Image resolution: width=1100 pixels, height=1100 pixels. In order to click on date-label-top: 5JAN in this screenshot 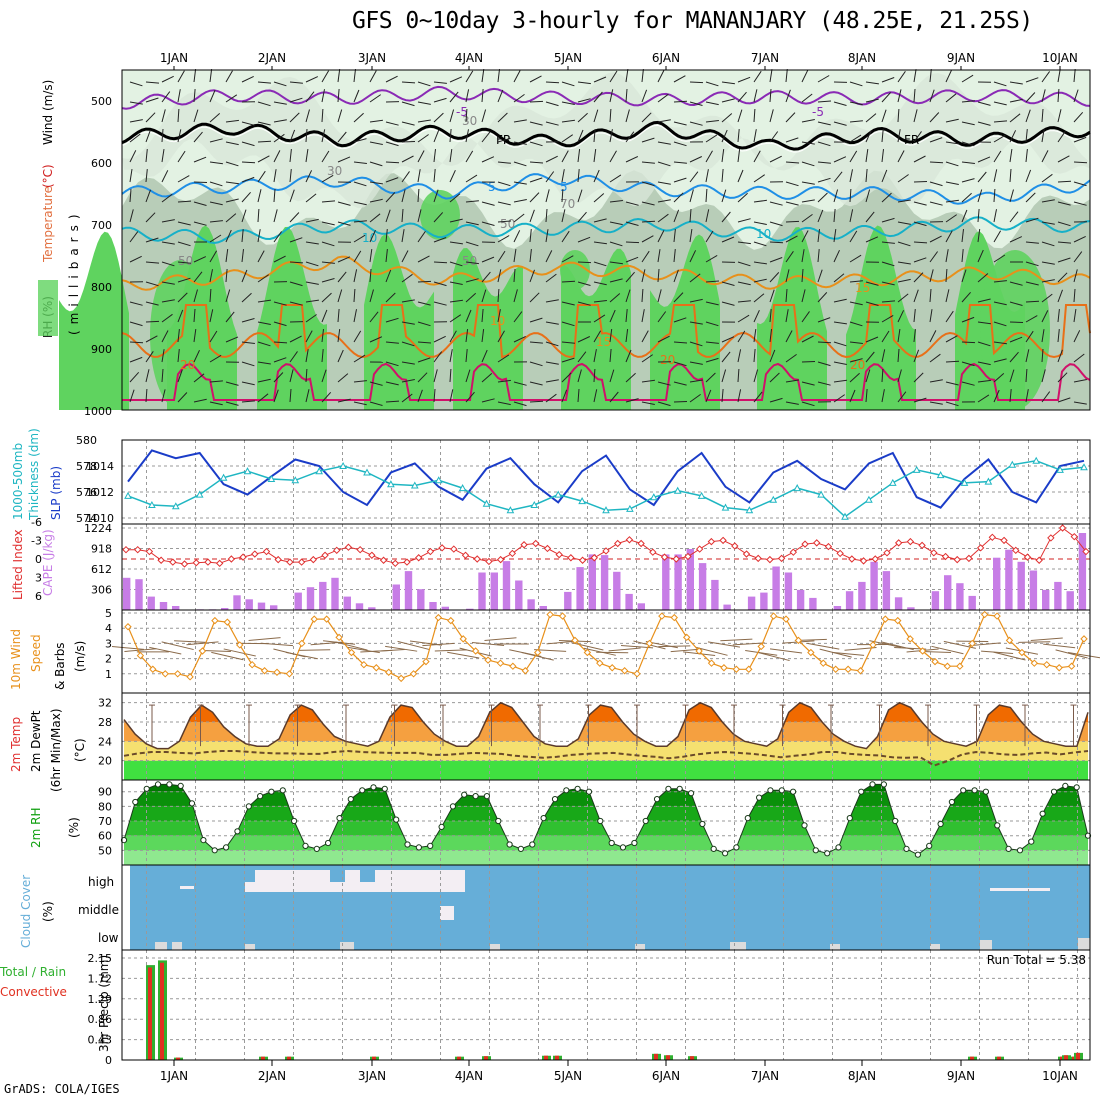, I will do `click(568, 58)`.